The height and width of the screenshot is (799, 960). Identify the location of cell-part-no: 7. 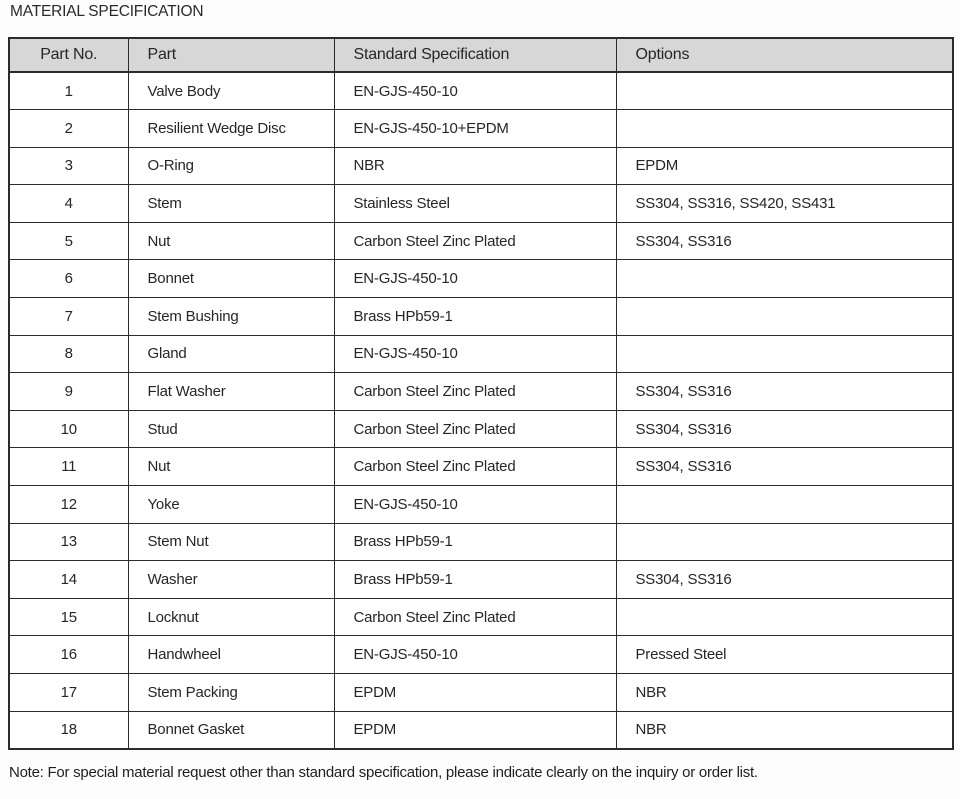
(68, 316).